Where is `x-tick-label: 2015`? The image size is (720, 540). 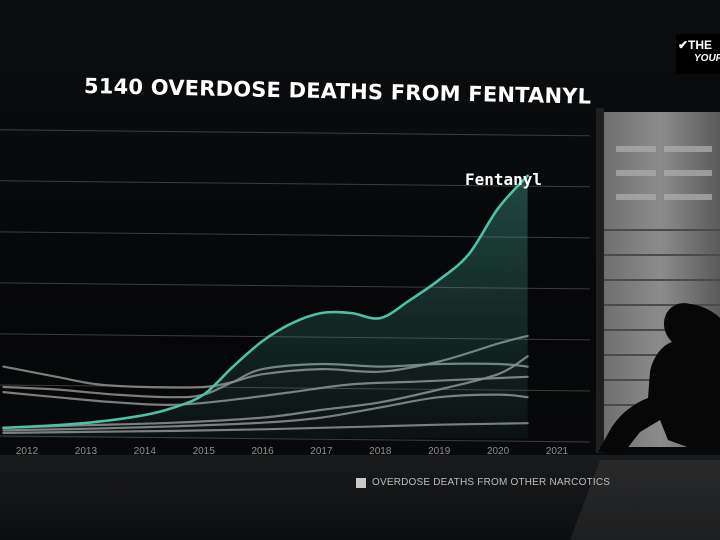
x-tick-label: 2015 is located at coordinates (204, 451).